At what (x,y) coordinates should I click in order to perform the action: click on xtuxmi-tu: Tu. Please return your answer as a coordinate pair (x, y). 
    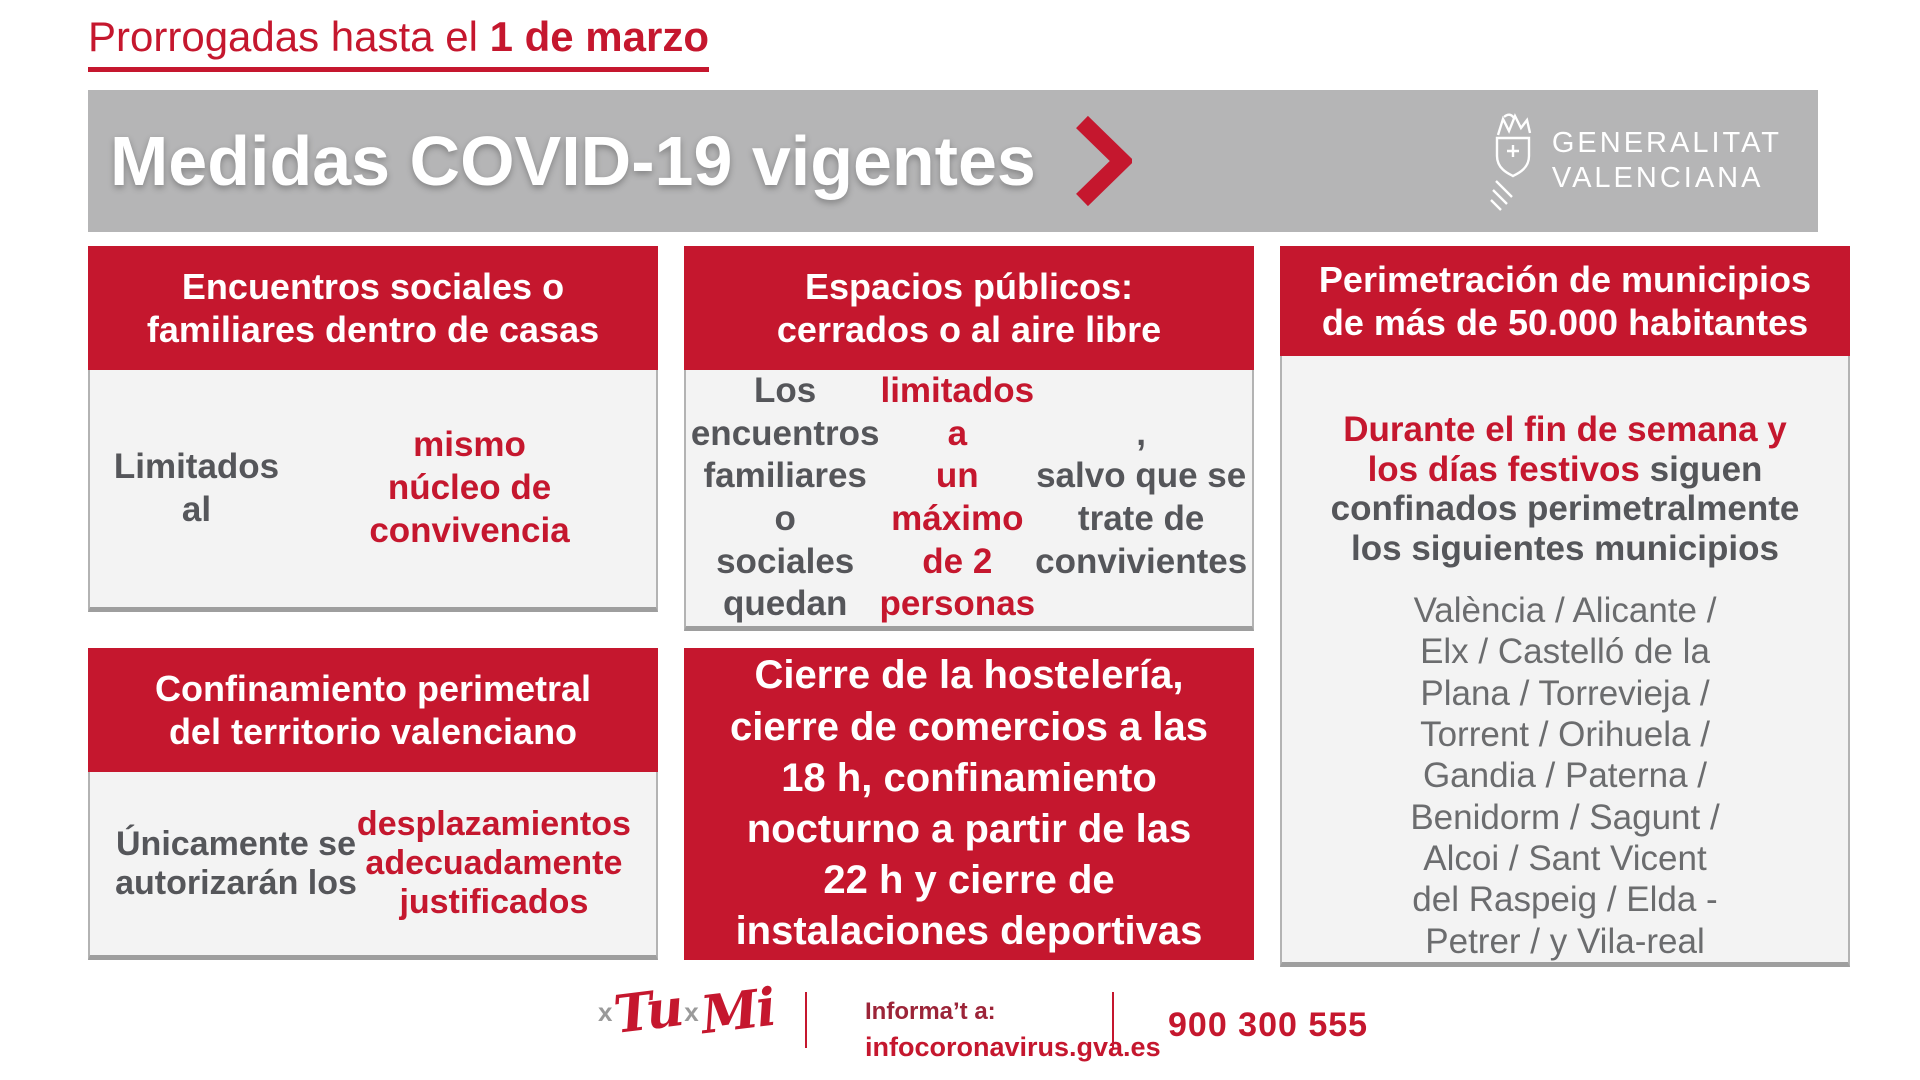
    Looking at the image, I should click on (648, 1011).